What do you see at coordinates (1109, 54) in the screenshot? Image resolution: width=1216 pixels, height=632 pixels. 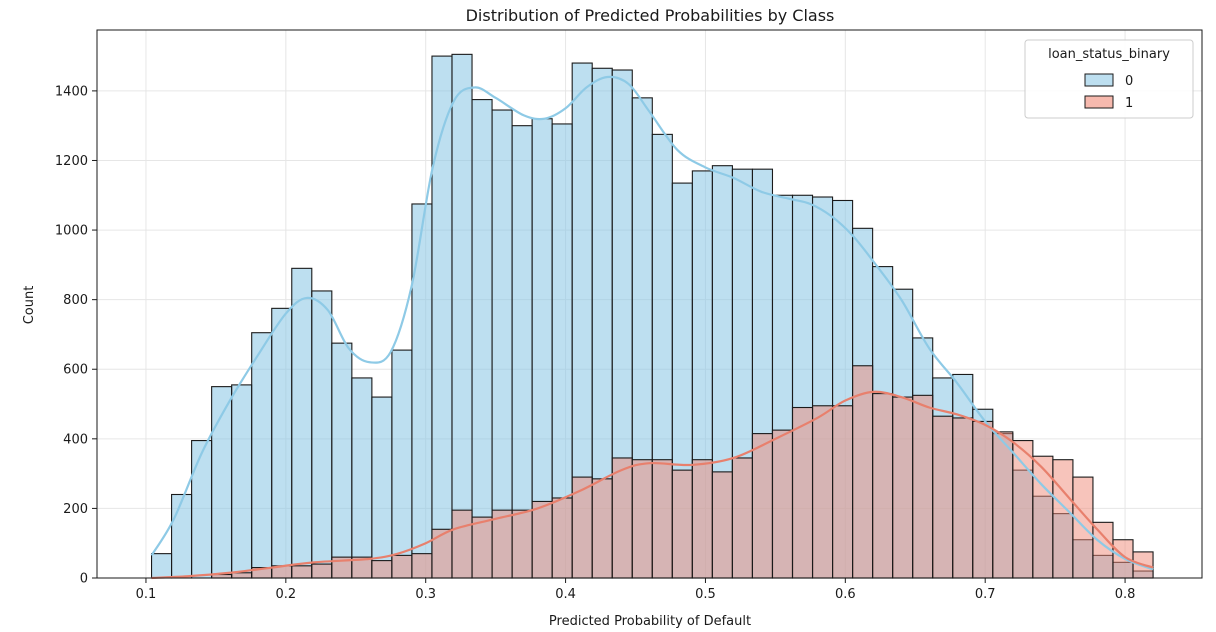 I see `legend-title: loan_status_binary` at bounding box center [1109, 54].